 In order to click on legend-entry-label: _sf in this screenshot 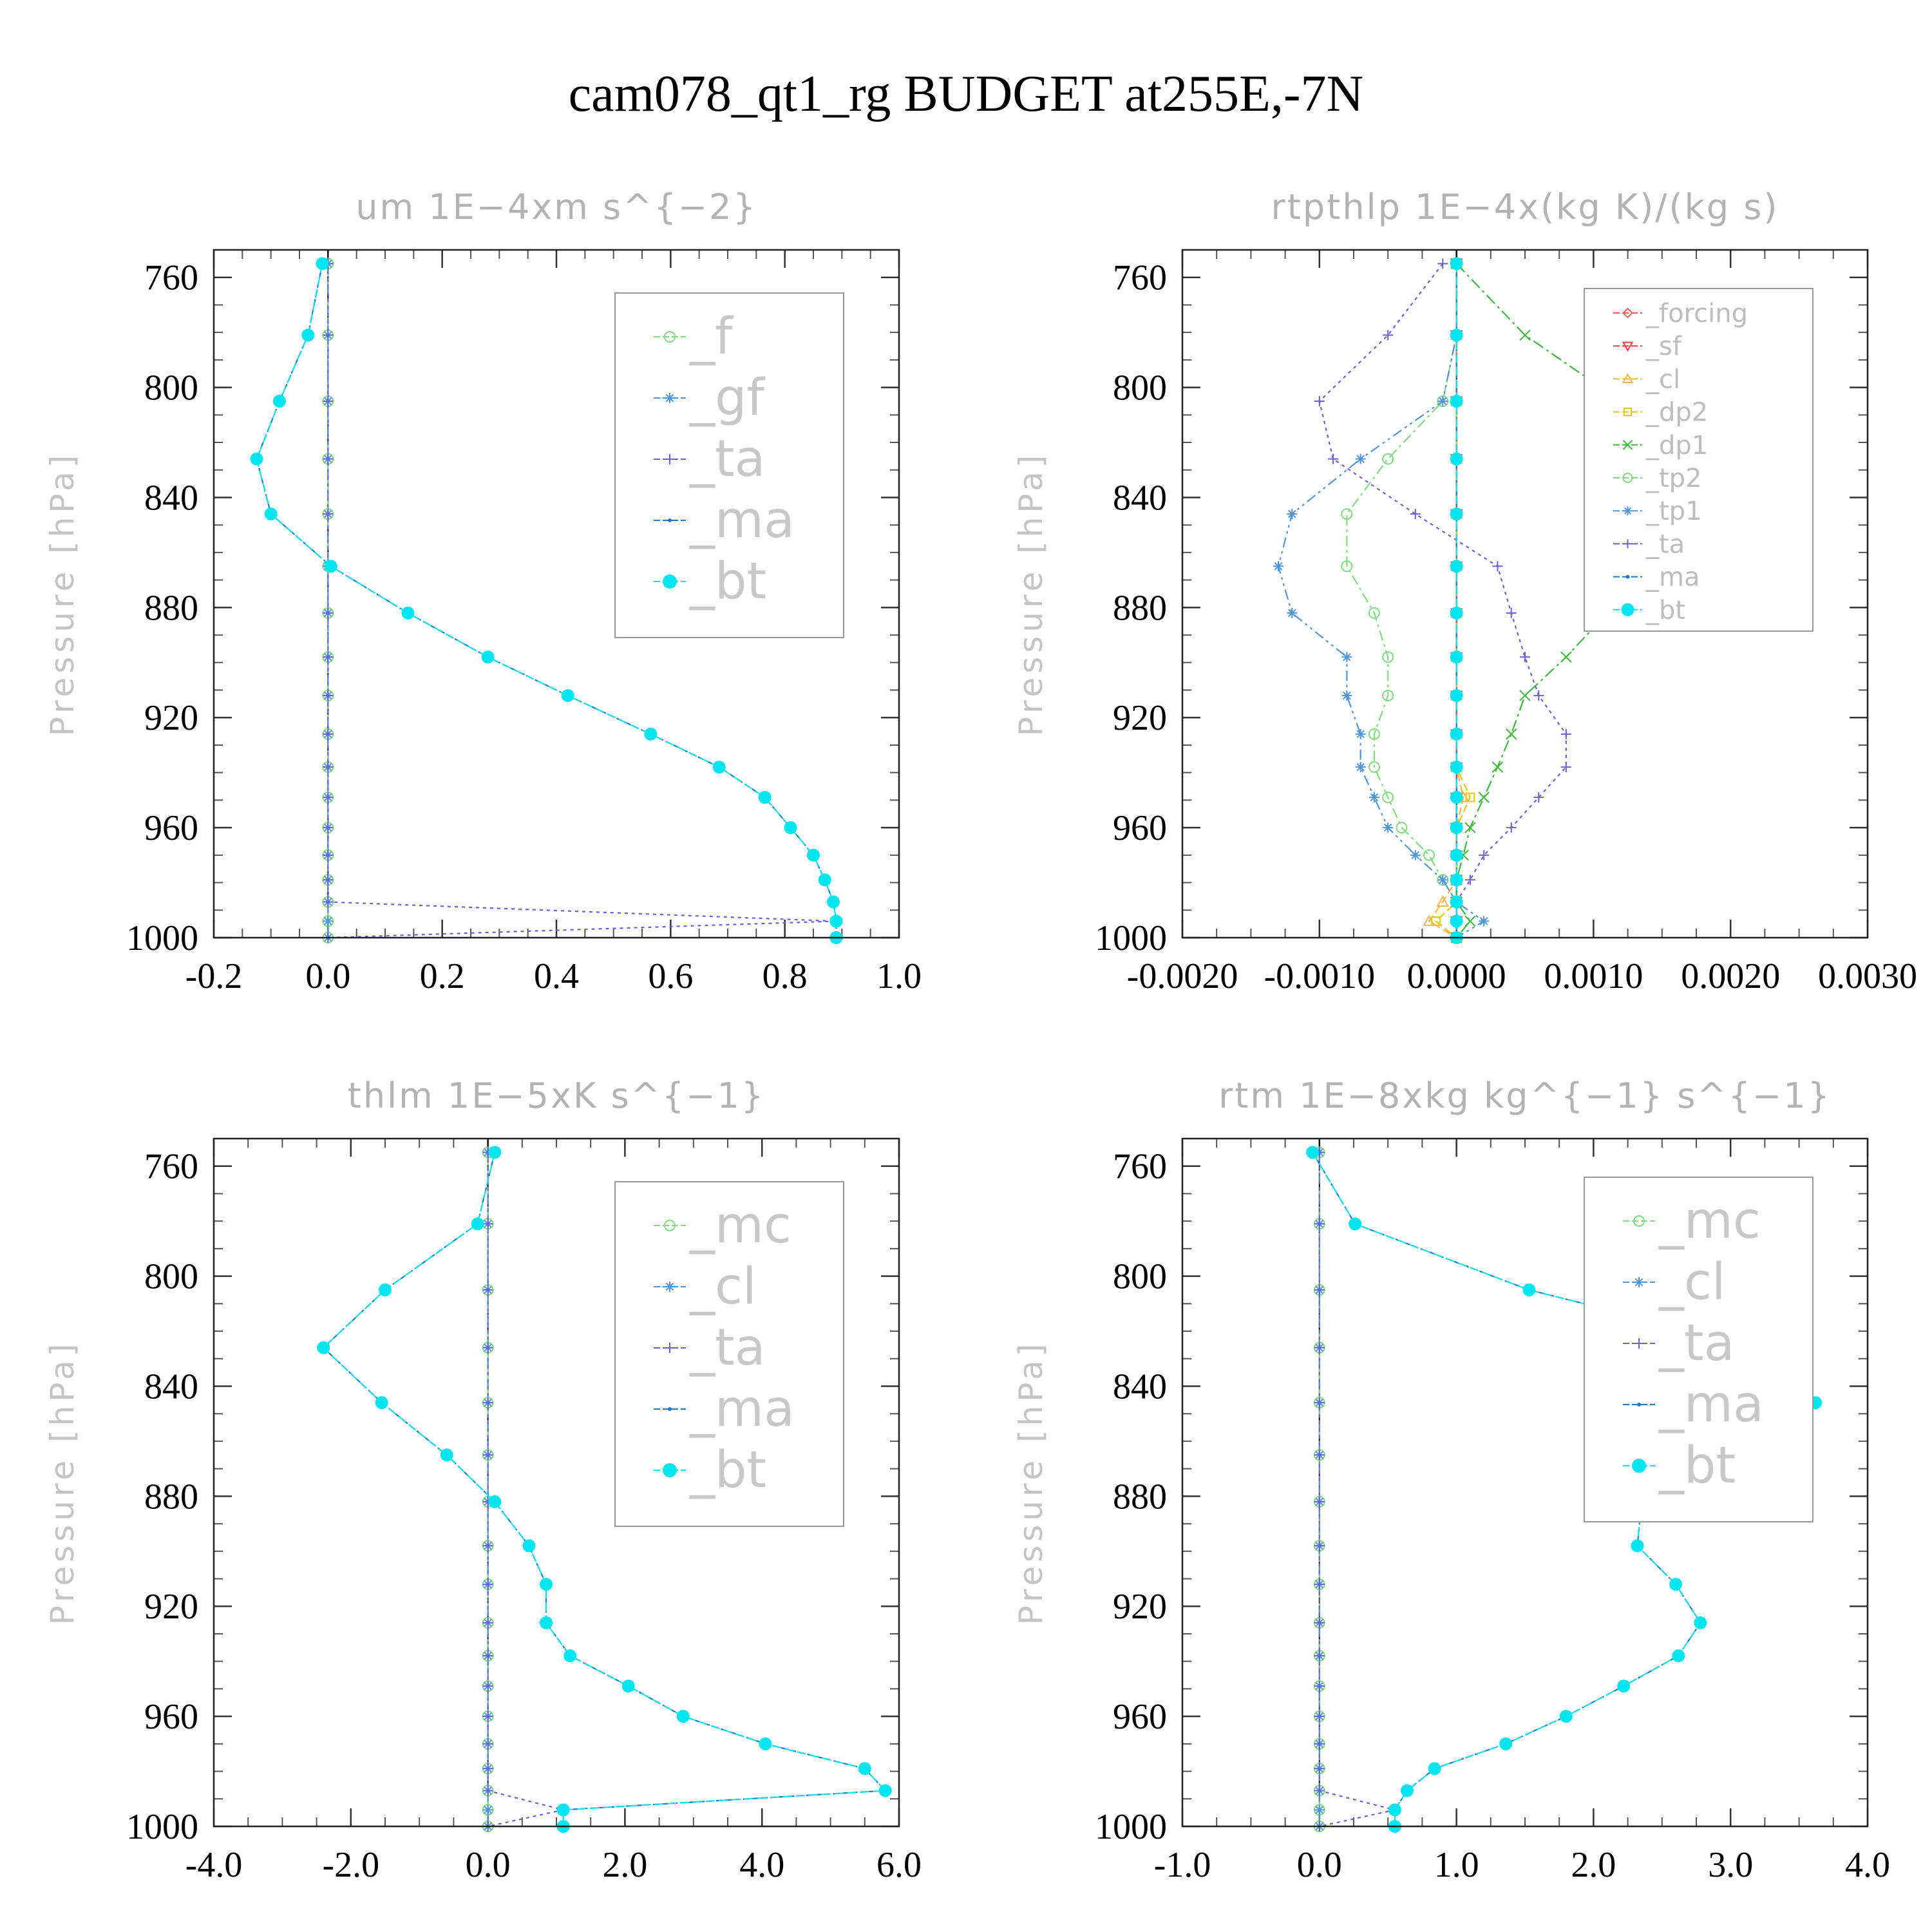, I will do `click(1663, 347)`.